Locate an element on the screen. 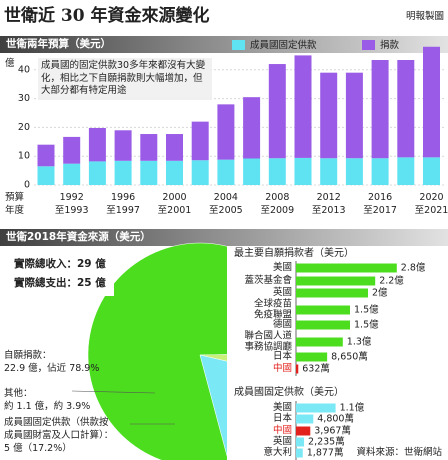  pie-label: 其他： 約 1.1 億，約 3.9% is located at coordinates (47, 400).